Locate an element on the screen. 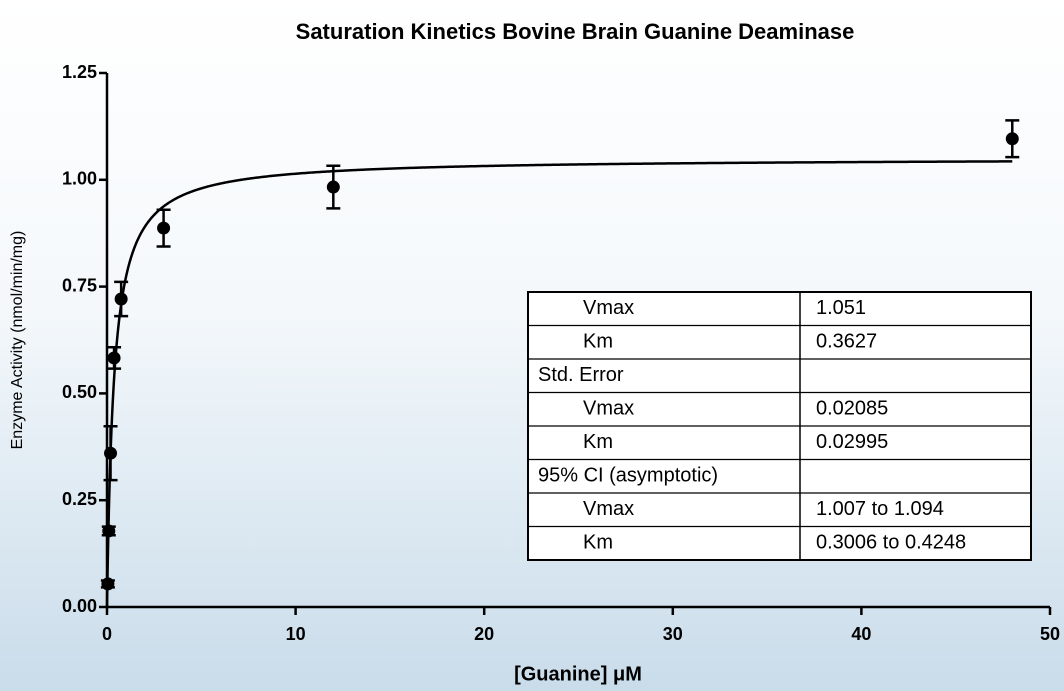  y-tick-label: 0.75 is located at coordinates (79, 285).